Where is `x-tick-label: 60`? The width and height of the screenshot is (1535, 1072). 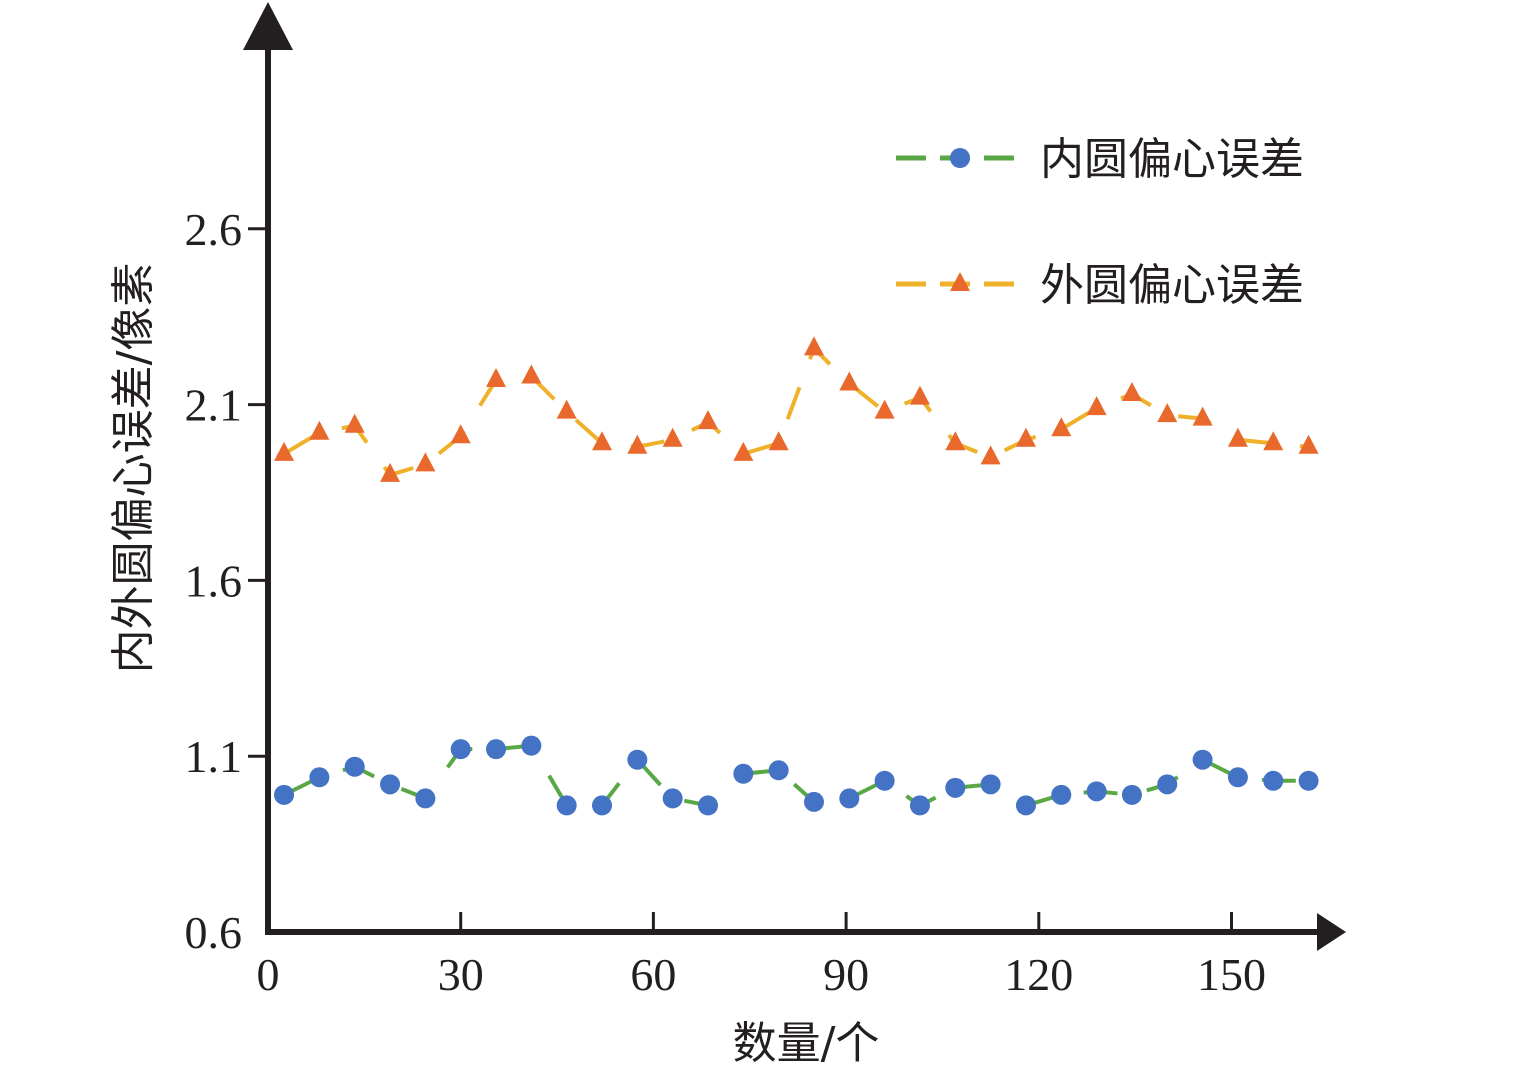 x-tick-label: 60 is located at coordinates (653, 974).